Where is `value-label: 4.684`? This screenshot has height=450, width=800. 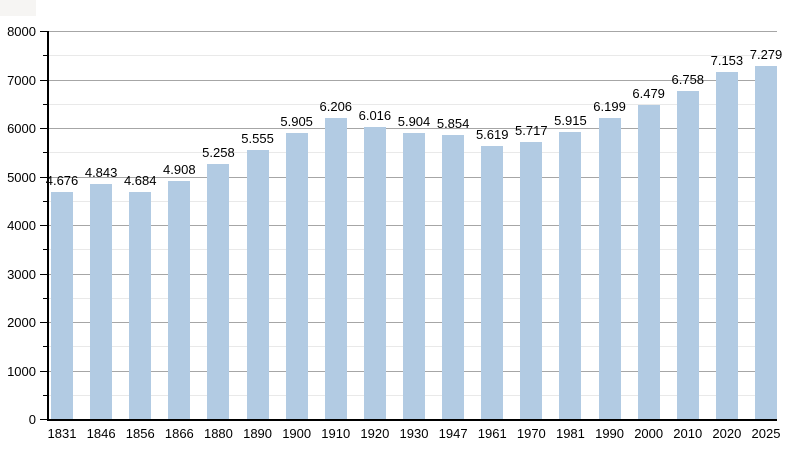 value-label: 4.684 is located at coordinates (140, 180).